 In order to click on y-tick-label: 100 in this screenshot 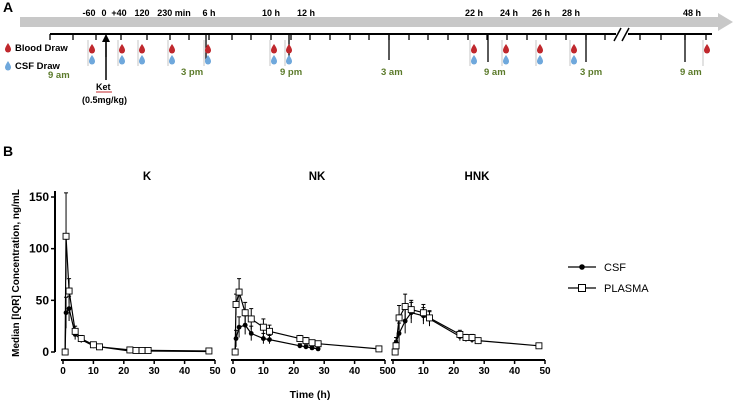, I will do `click(39, 249)`.